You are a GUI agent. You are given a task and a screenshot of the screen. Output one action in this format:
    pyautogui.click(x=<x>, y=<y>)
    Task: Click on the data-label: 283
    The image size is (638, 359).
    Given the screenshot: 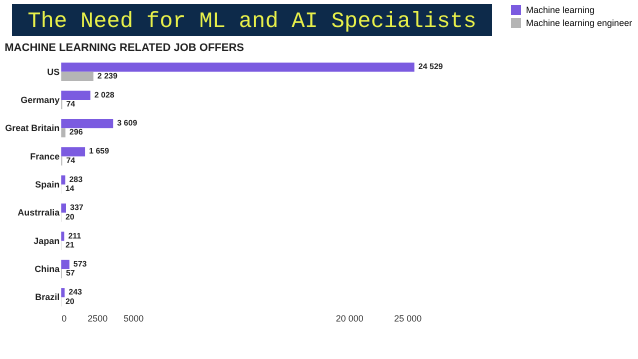 What is the action you would take?
    pyautogui.click(x=76, y=179)
    